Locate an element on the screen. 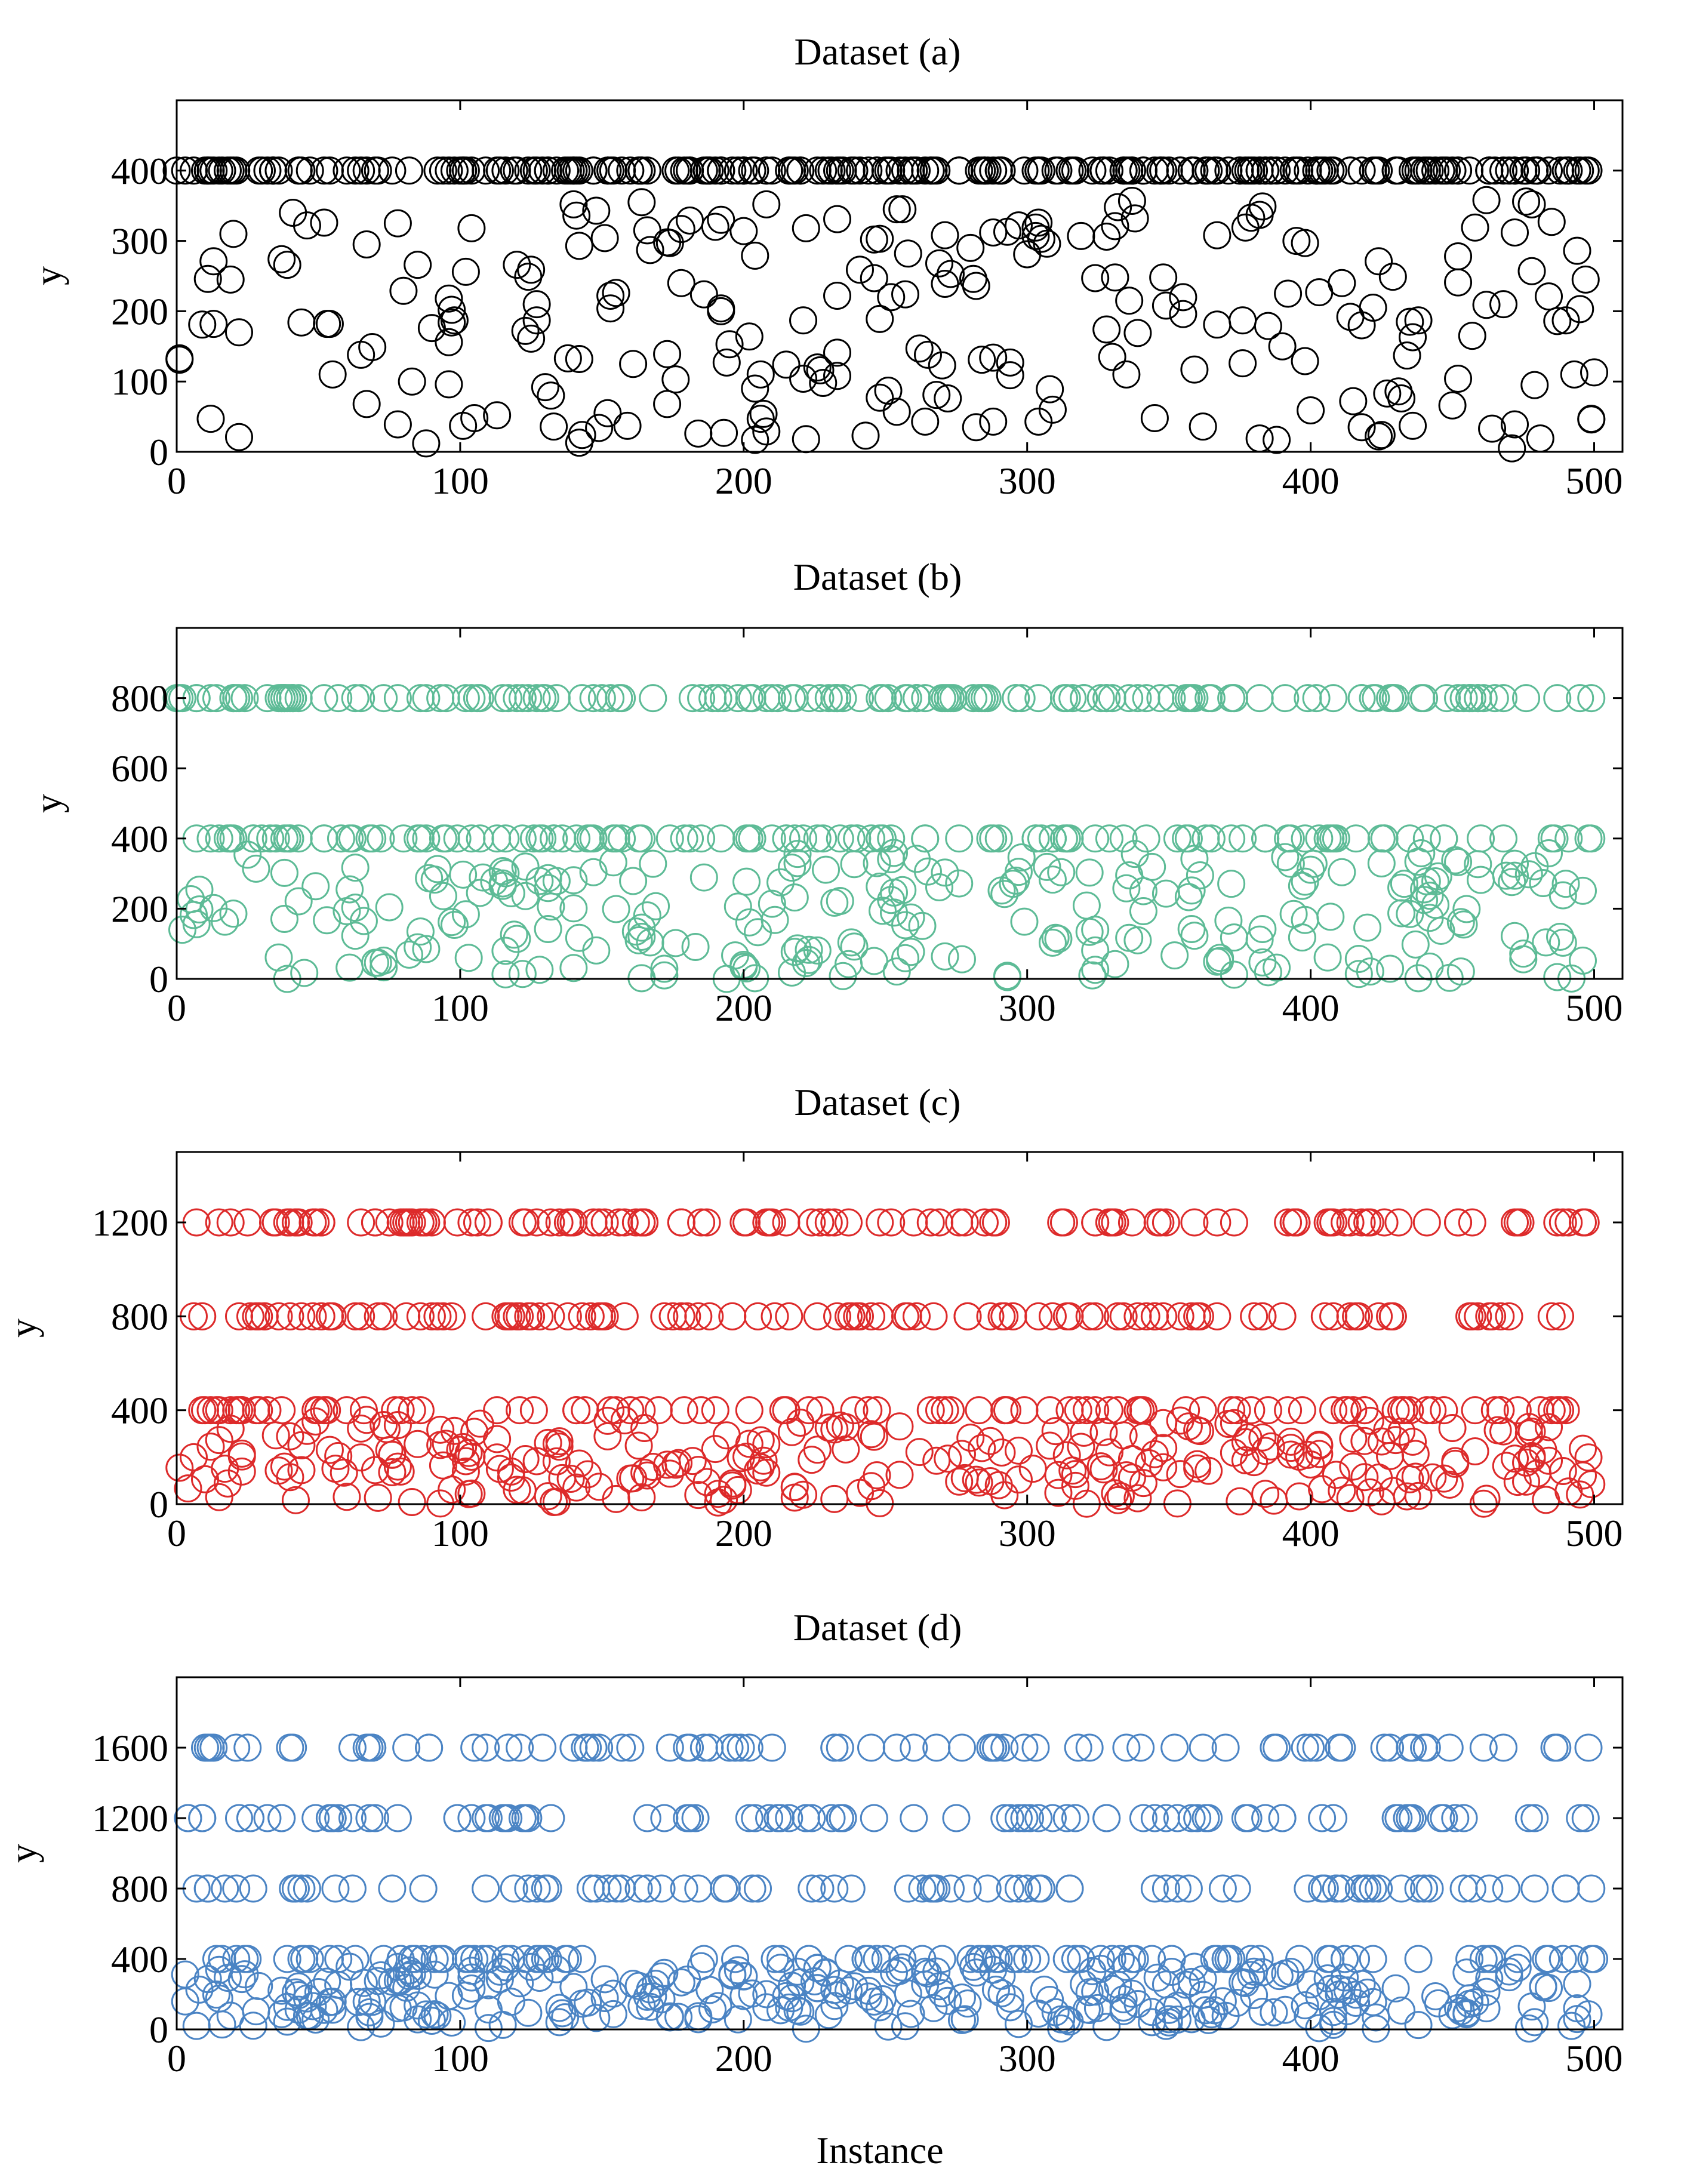 The width and height of the screenshot is (1681, 2184). panel-c-ytick-label: 0 is located at coordinates (158, 1504).